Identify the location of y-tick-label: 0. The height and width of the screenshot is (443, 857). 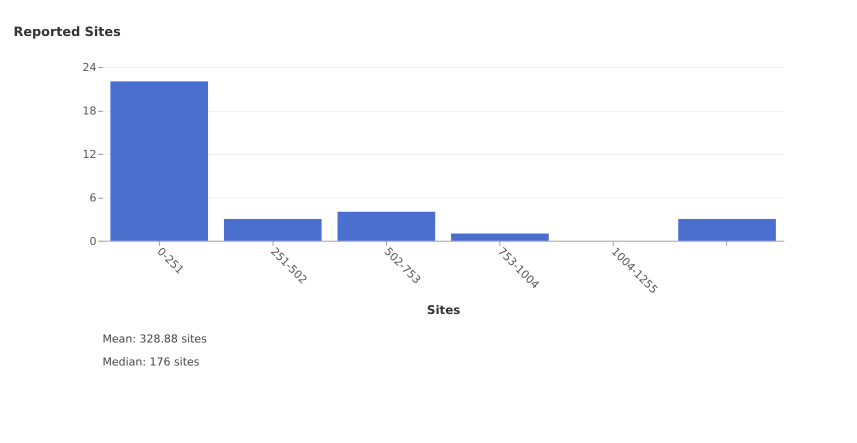
(93, 241).